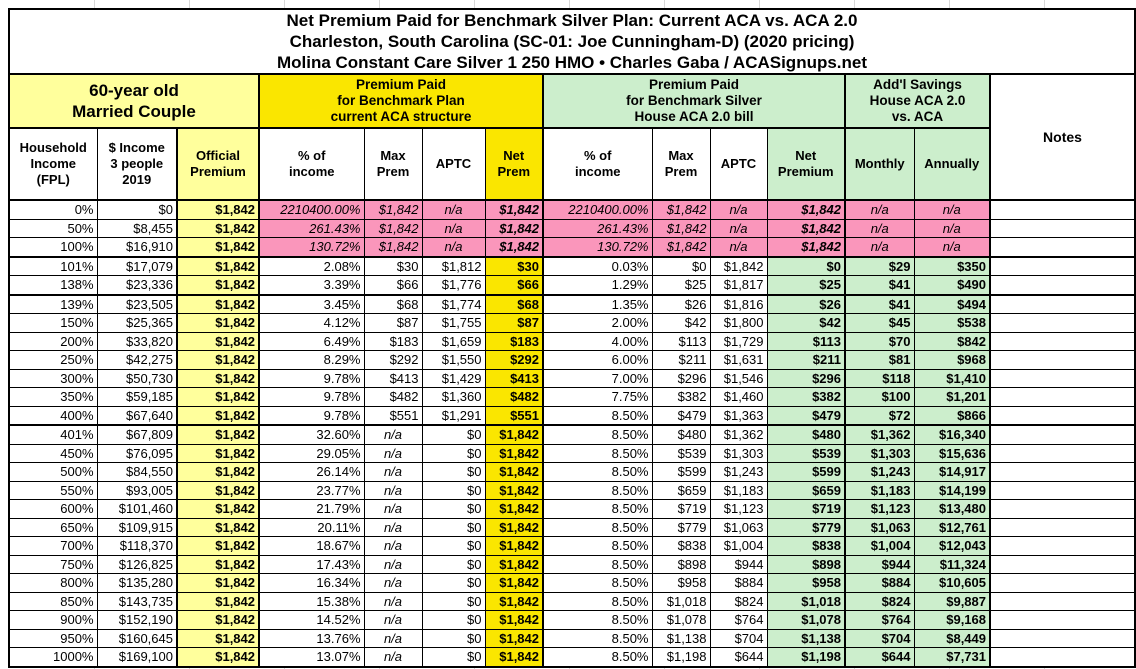 This screenshot has height=669, width=1136. What do you see at coordinates (879, 304) in the screenshot?
I see `cell-savings-monthly: $41` at bounding box center [879, 304].